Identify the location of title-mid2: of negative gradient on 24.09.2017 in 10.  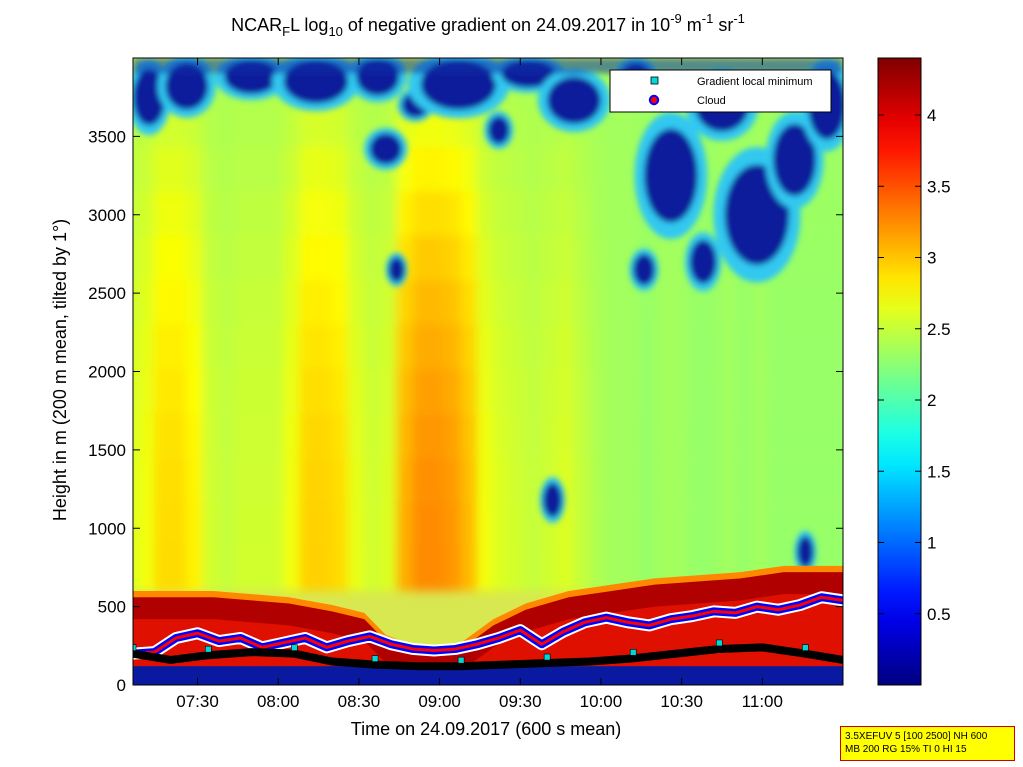
(506, 25).